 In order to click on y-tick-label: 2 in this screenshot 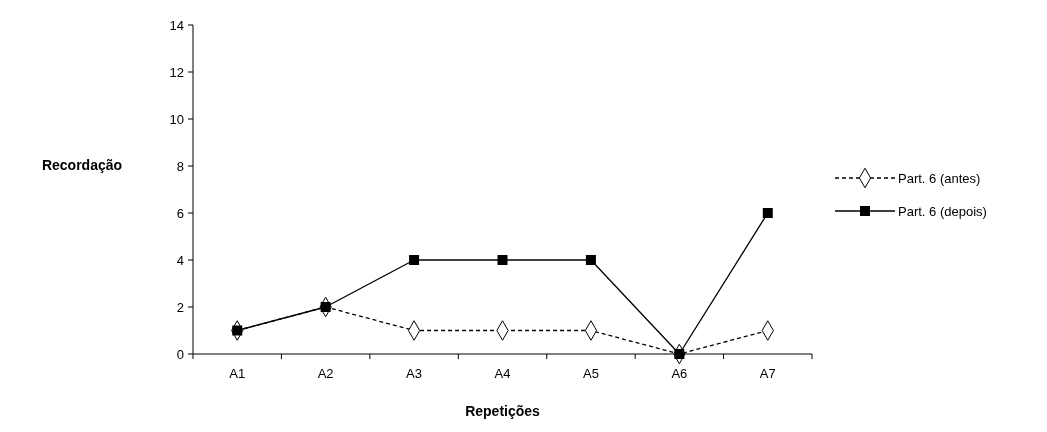, I will do `click(180, 307)`.